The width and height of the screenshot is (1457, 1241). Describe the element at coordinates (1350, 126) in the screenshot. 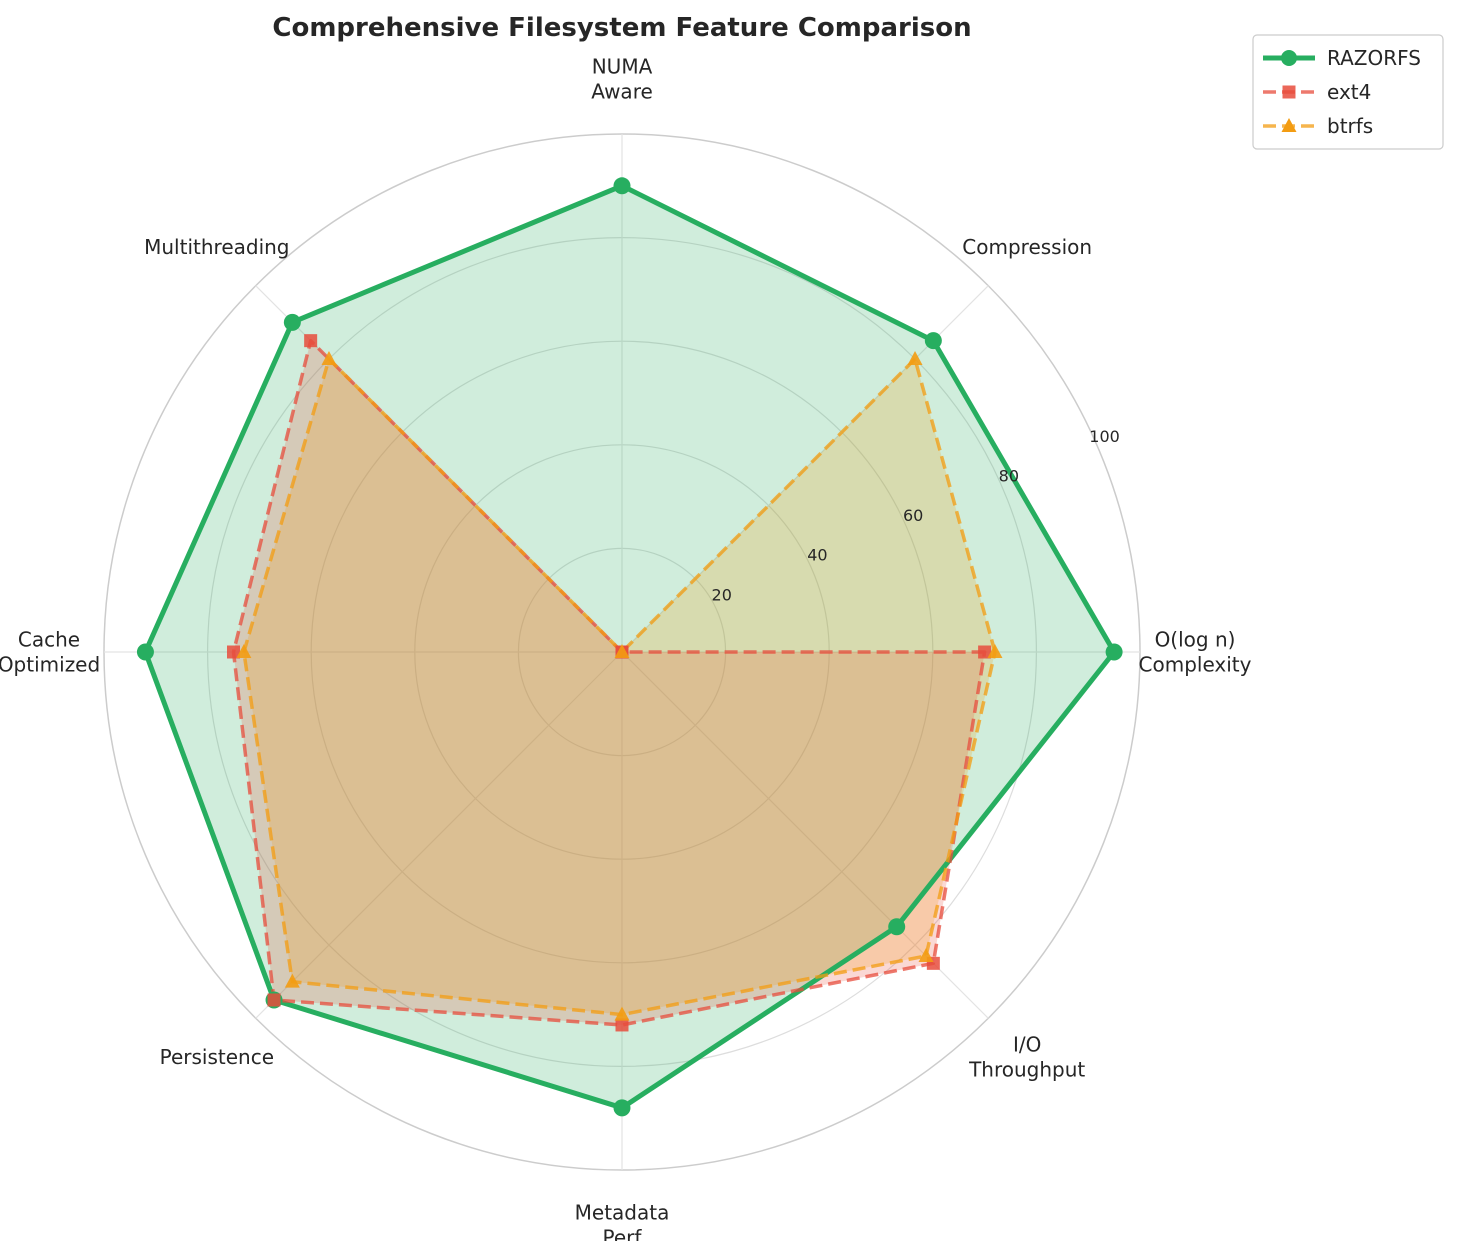

I see `legend-label-btrfs: btrfs` at that location.